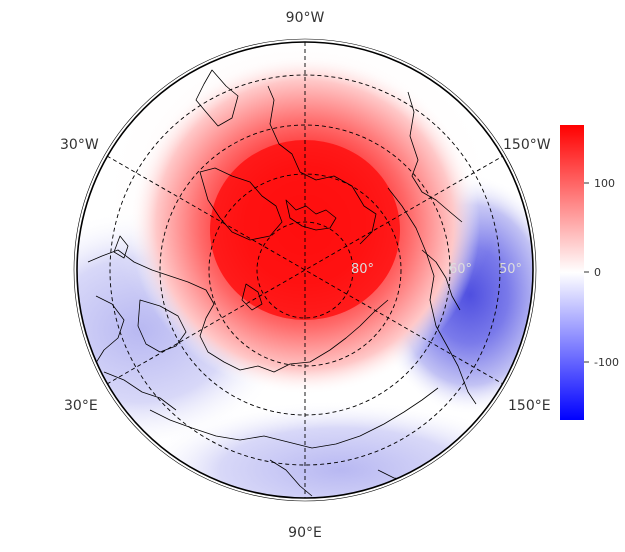 This screenshot has height=552, width=625. Describe the element at coordinates (460, 269) in the screenshot. I see `lat-label-60: 60°` at that location.